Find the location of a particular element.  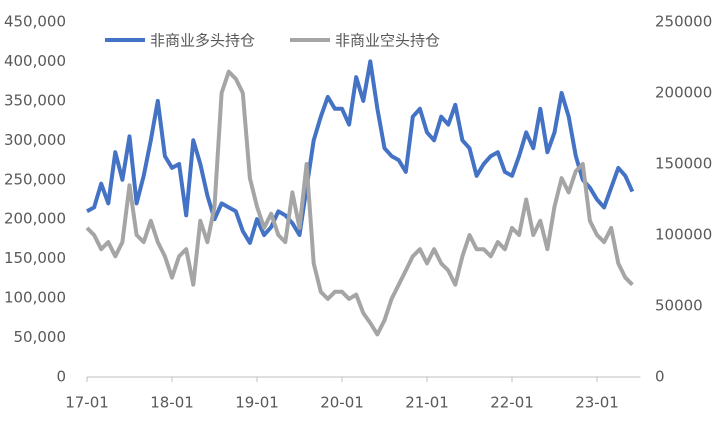

y2-tick-label: 150000 is located at coordinates (683, 164).